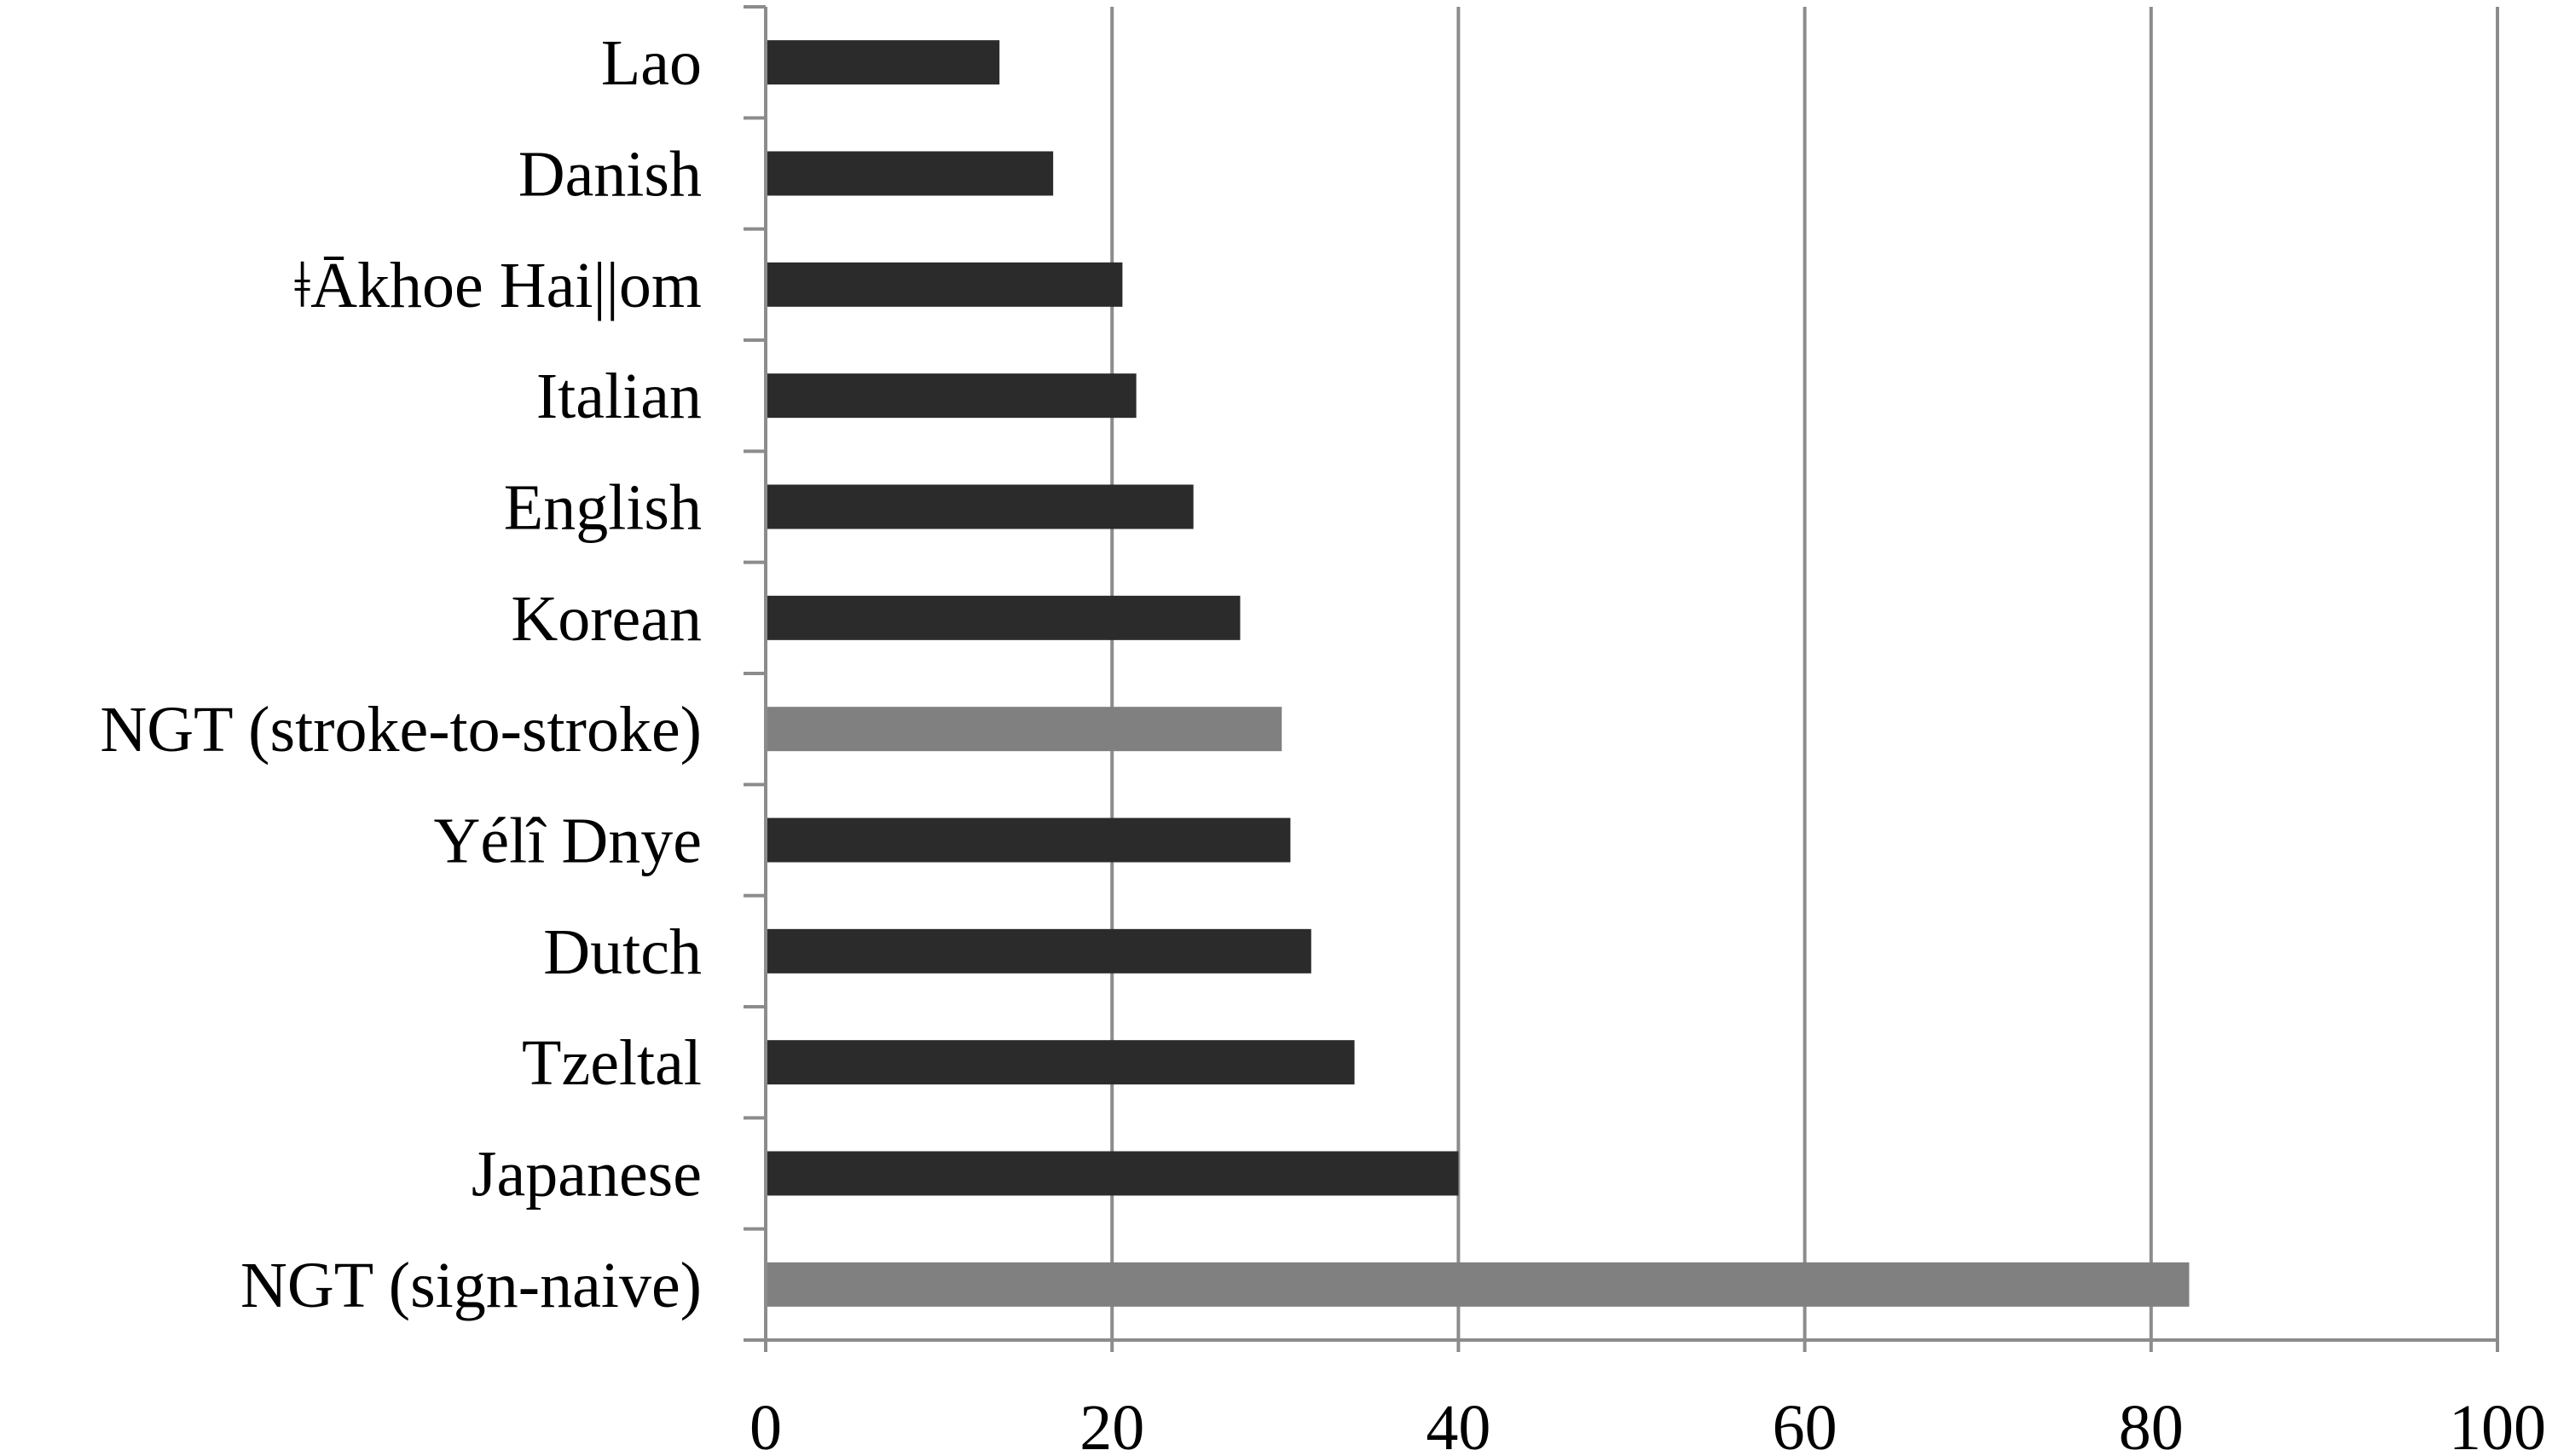  Describe the element at coordinates (619, 396) in the screenshot. I see `category-label: Italian` at that location.